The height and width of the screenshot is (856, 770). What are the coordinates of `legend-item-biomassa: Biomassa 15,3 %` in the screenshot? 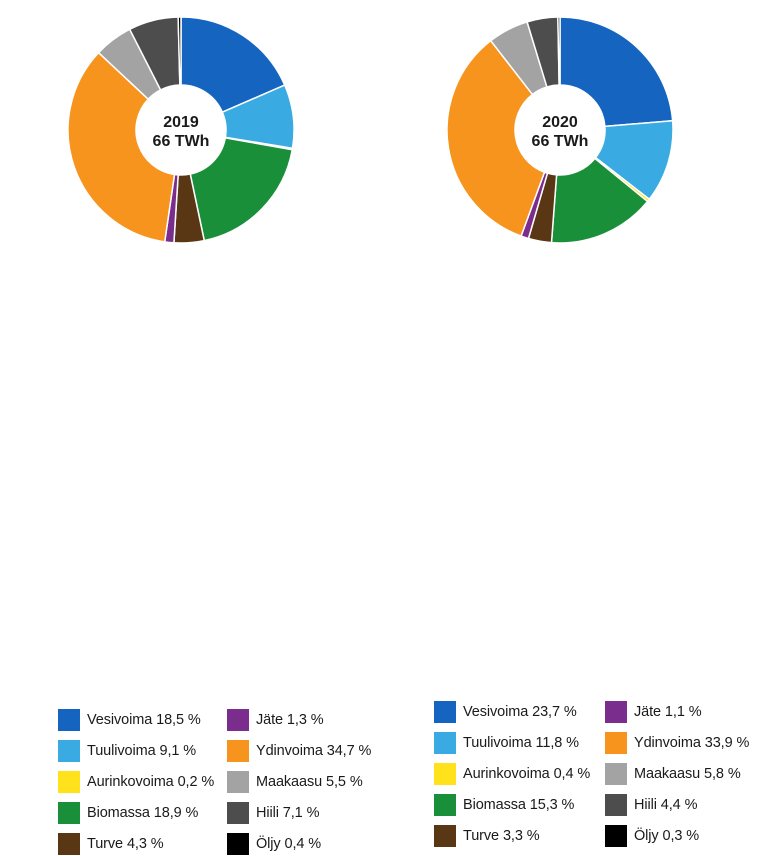 It's located at (504, 805).